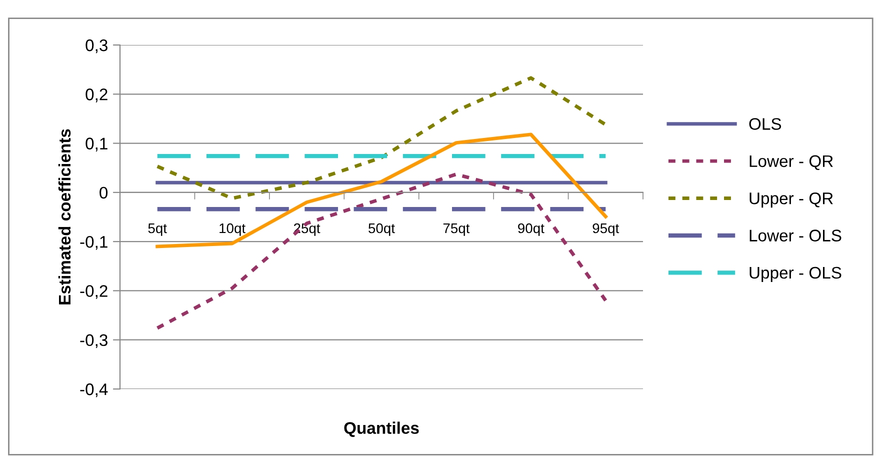  What do you see at coordinates (796, 274) in the screenshot?
I see `legend-label: Upper - OLS` at bounding box center [796, 274].